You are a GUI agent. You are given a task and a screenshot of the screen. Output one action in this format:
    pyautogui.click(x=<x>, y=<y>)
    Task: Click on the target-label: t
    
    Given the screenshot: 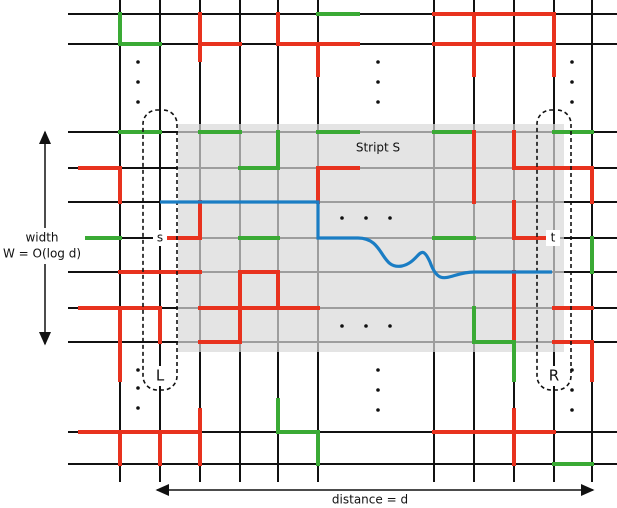 What is the action you would take?
    pyautogui.click(x=553, y=238)
    